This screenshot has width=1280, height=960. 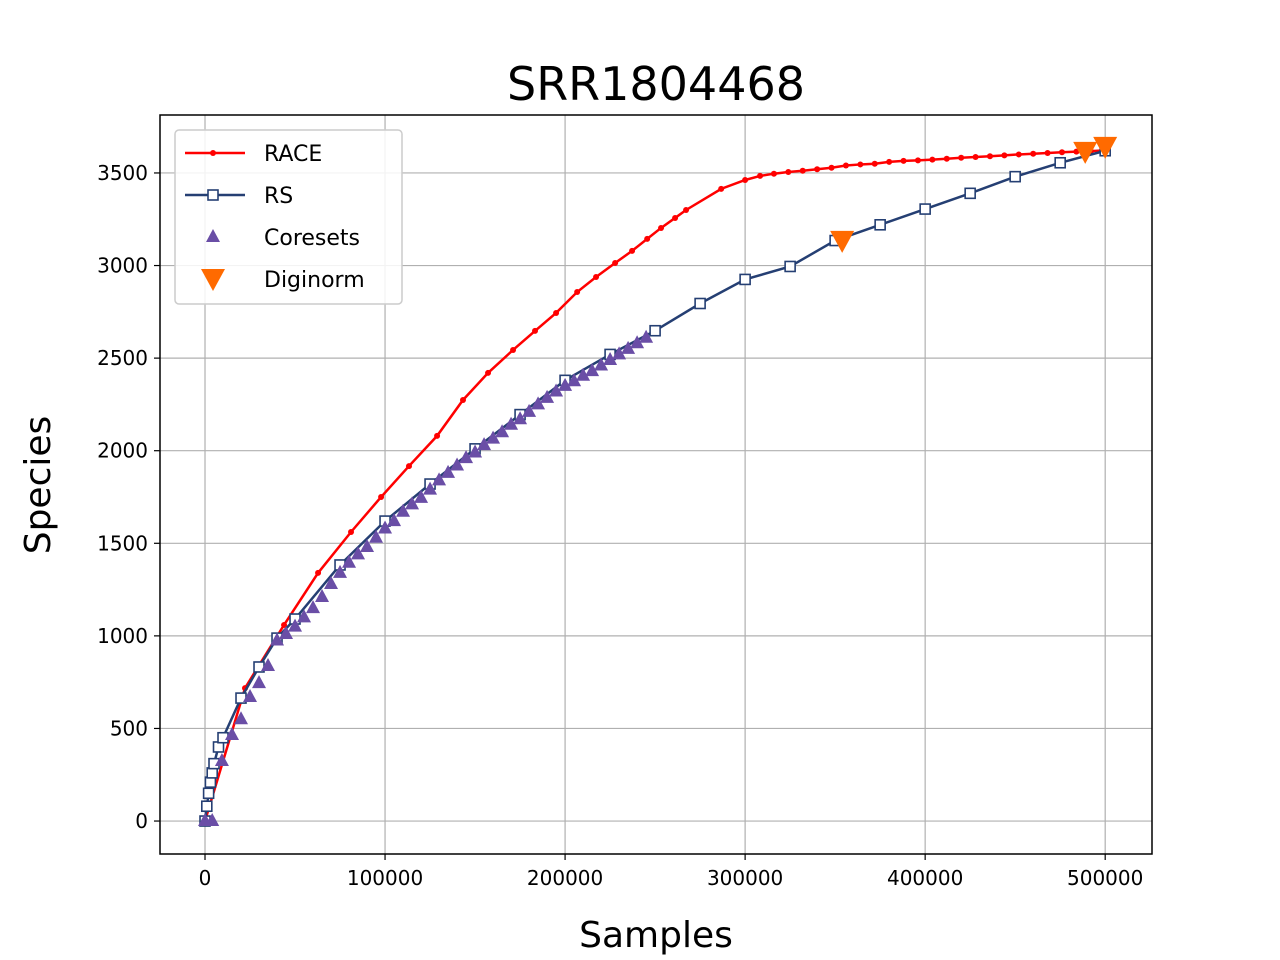 What do you see at coordinates (122, 543) in the screenshot?
I see `y-tick-label: 1500` at bounding box center [122, 543].